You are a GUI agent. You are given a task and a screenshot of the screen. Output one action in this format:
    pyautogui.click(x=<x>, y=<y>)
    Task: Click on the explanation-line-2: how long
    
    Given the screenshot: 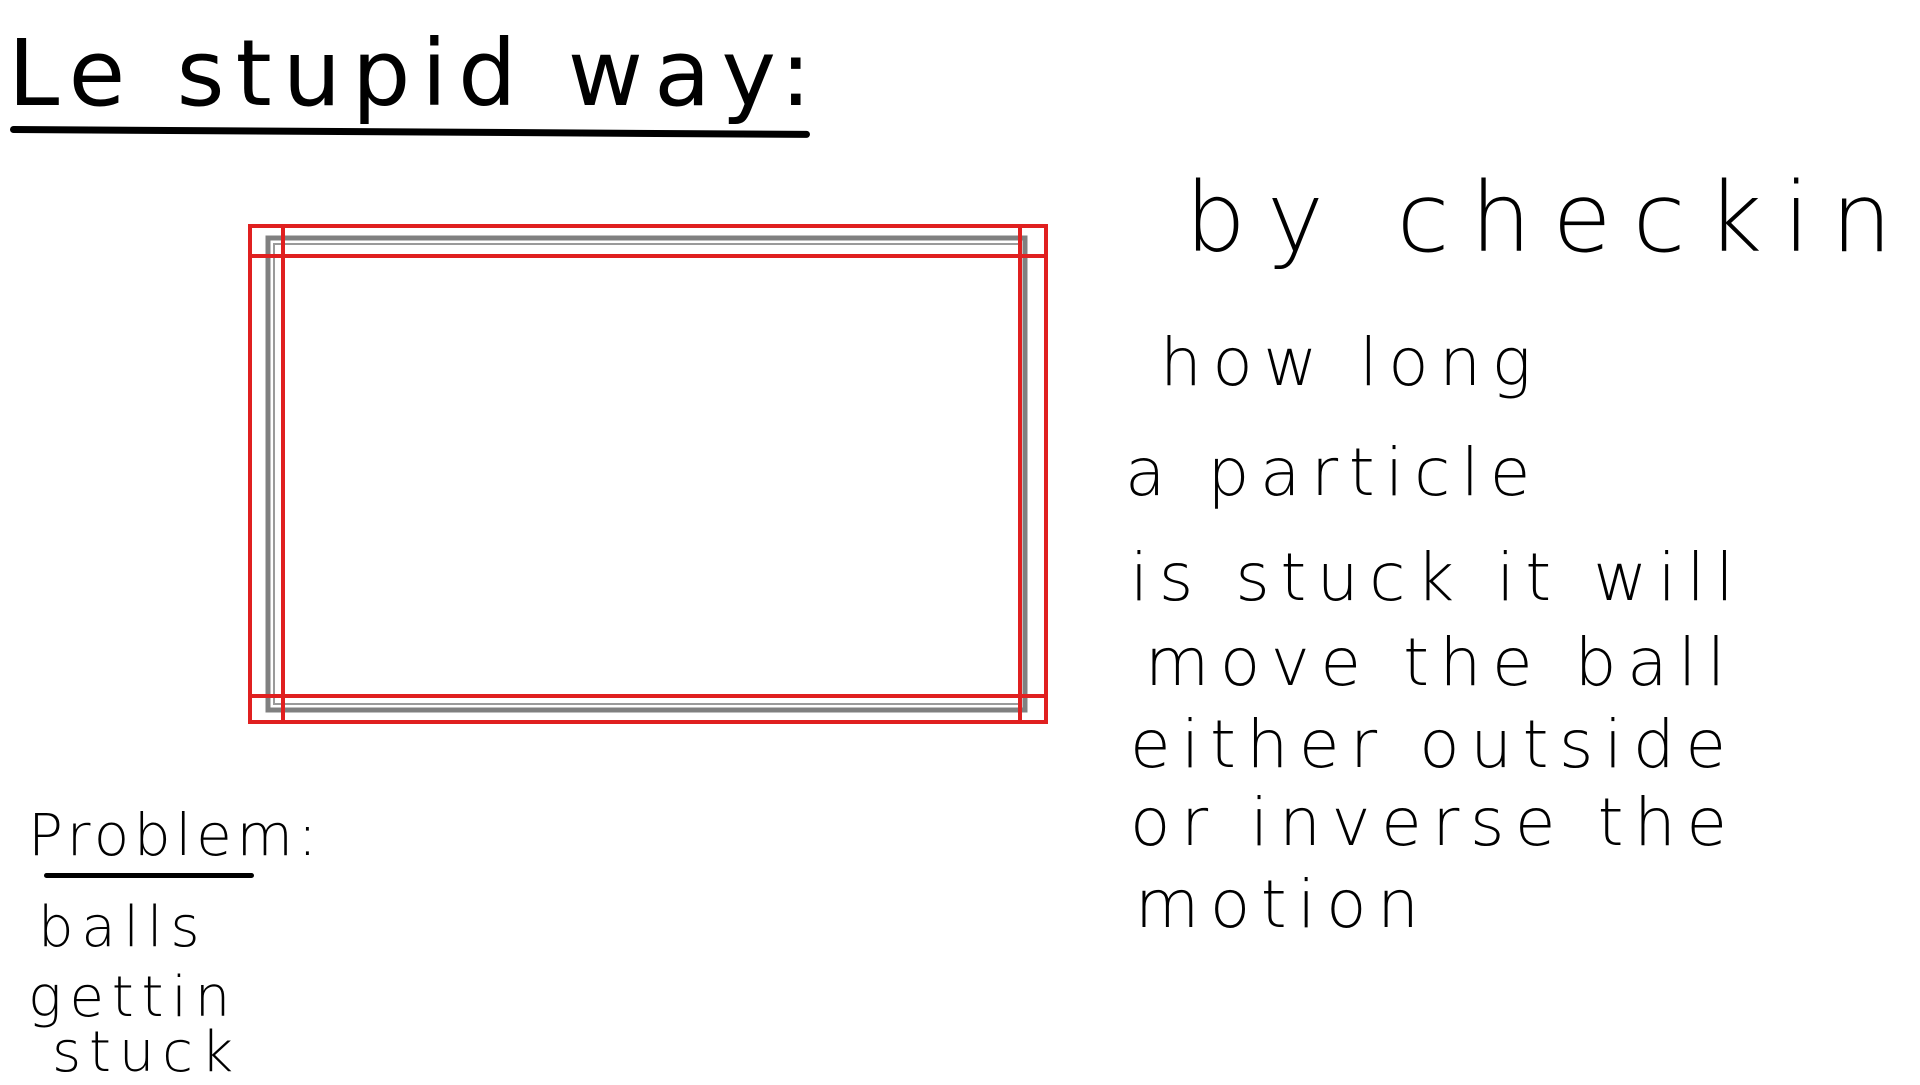 What is the action you would take?
    pyautogui.click(x=1351, y=362)
    